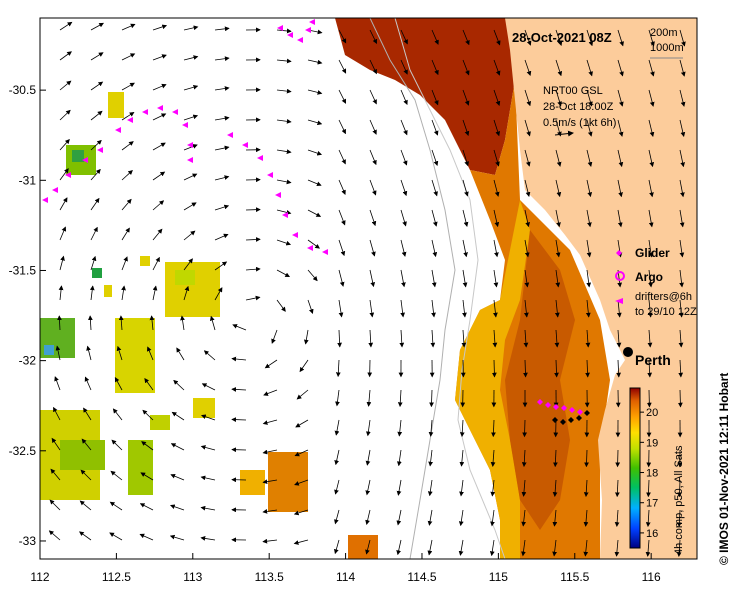  Describe the element at coordinates (412, 288) in the screenshot. I see `isobath-1000m` at that location.